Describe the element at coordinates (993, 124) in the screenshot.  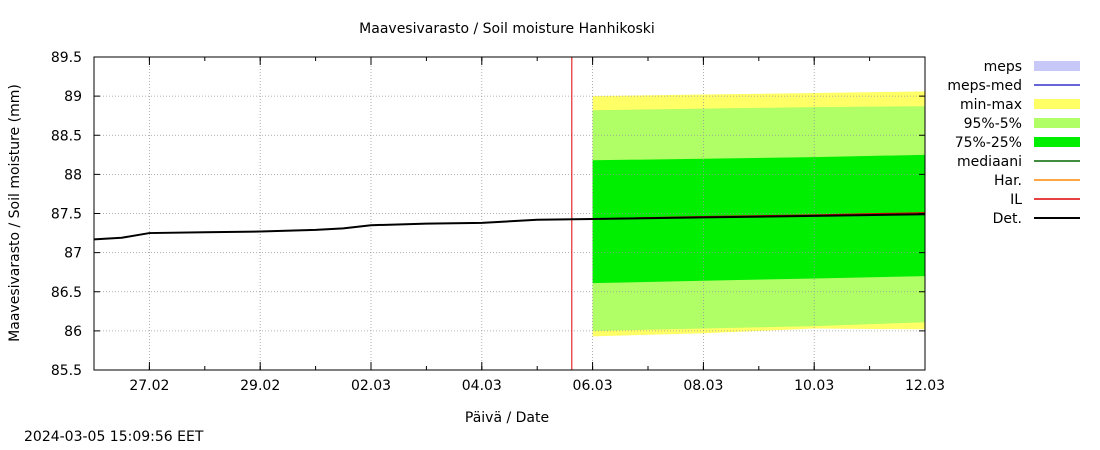
I see `legend-label: 95%-5%` at that location.